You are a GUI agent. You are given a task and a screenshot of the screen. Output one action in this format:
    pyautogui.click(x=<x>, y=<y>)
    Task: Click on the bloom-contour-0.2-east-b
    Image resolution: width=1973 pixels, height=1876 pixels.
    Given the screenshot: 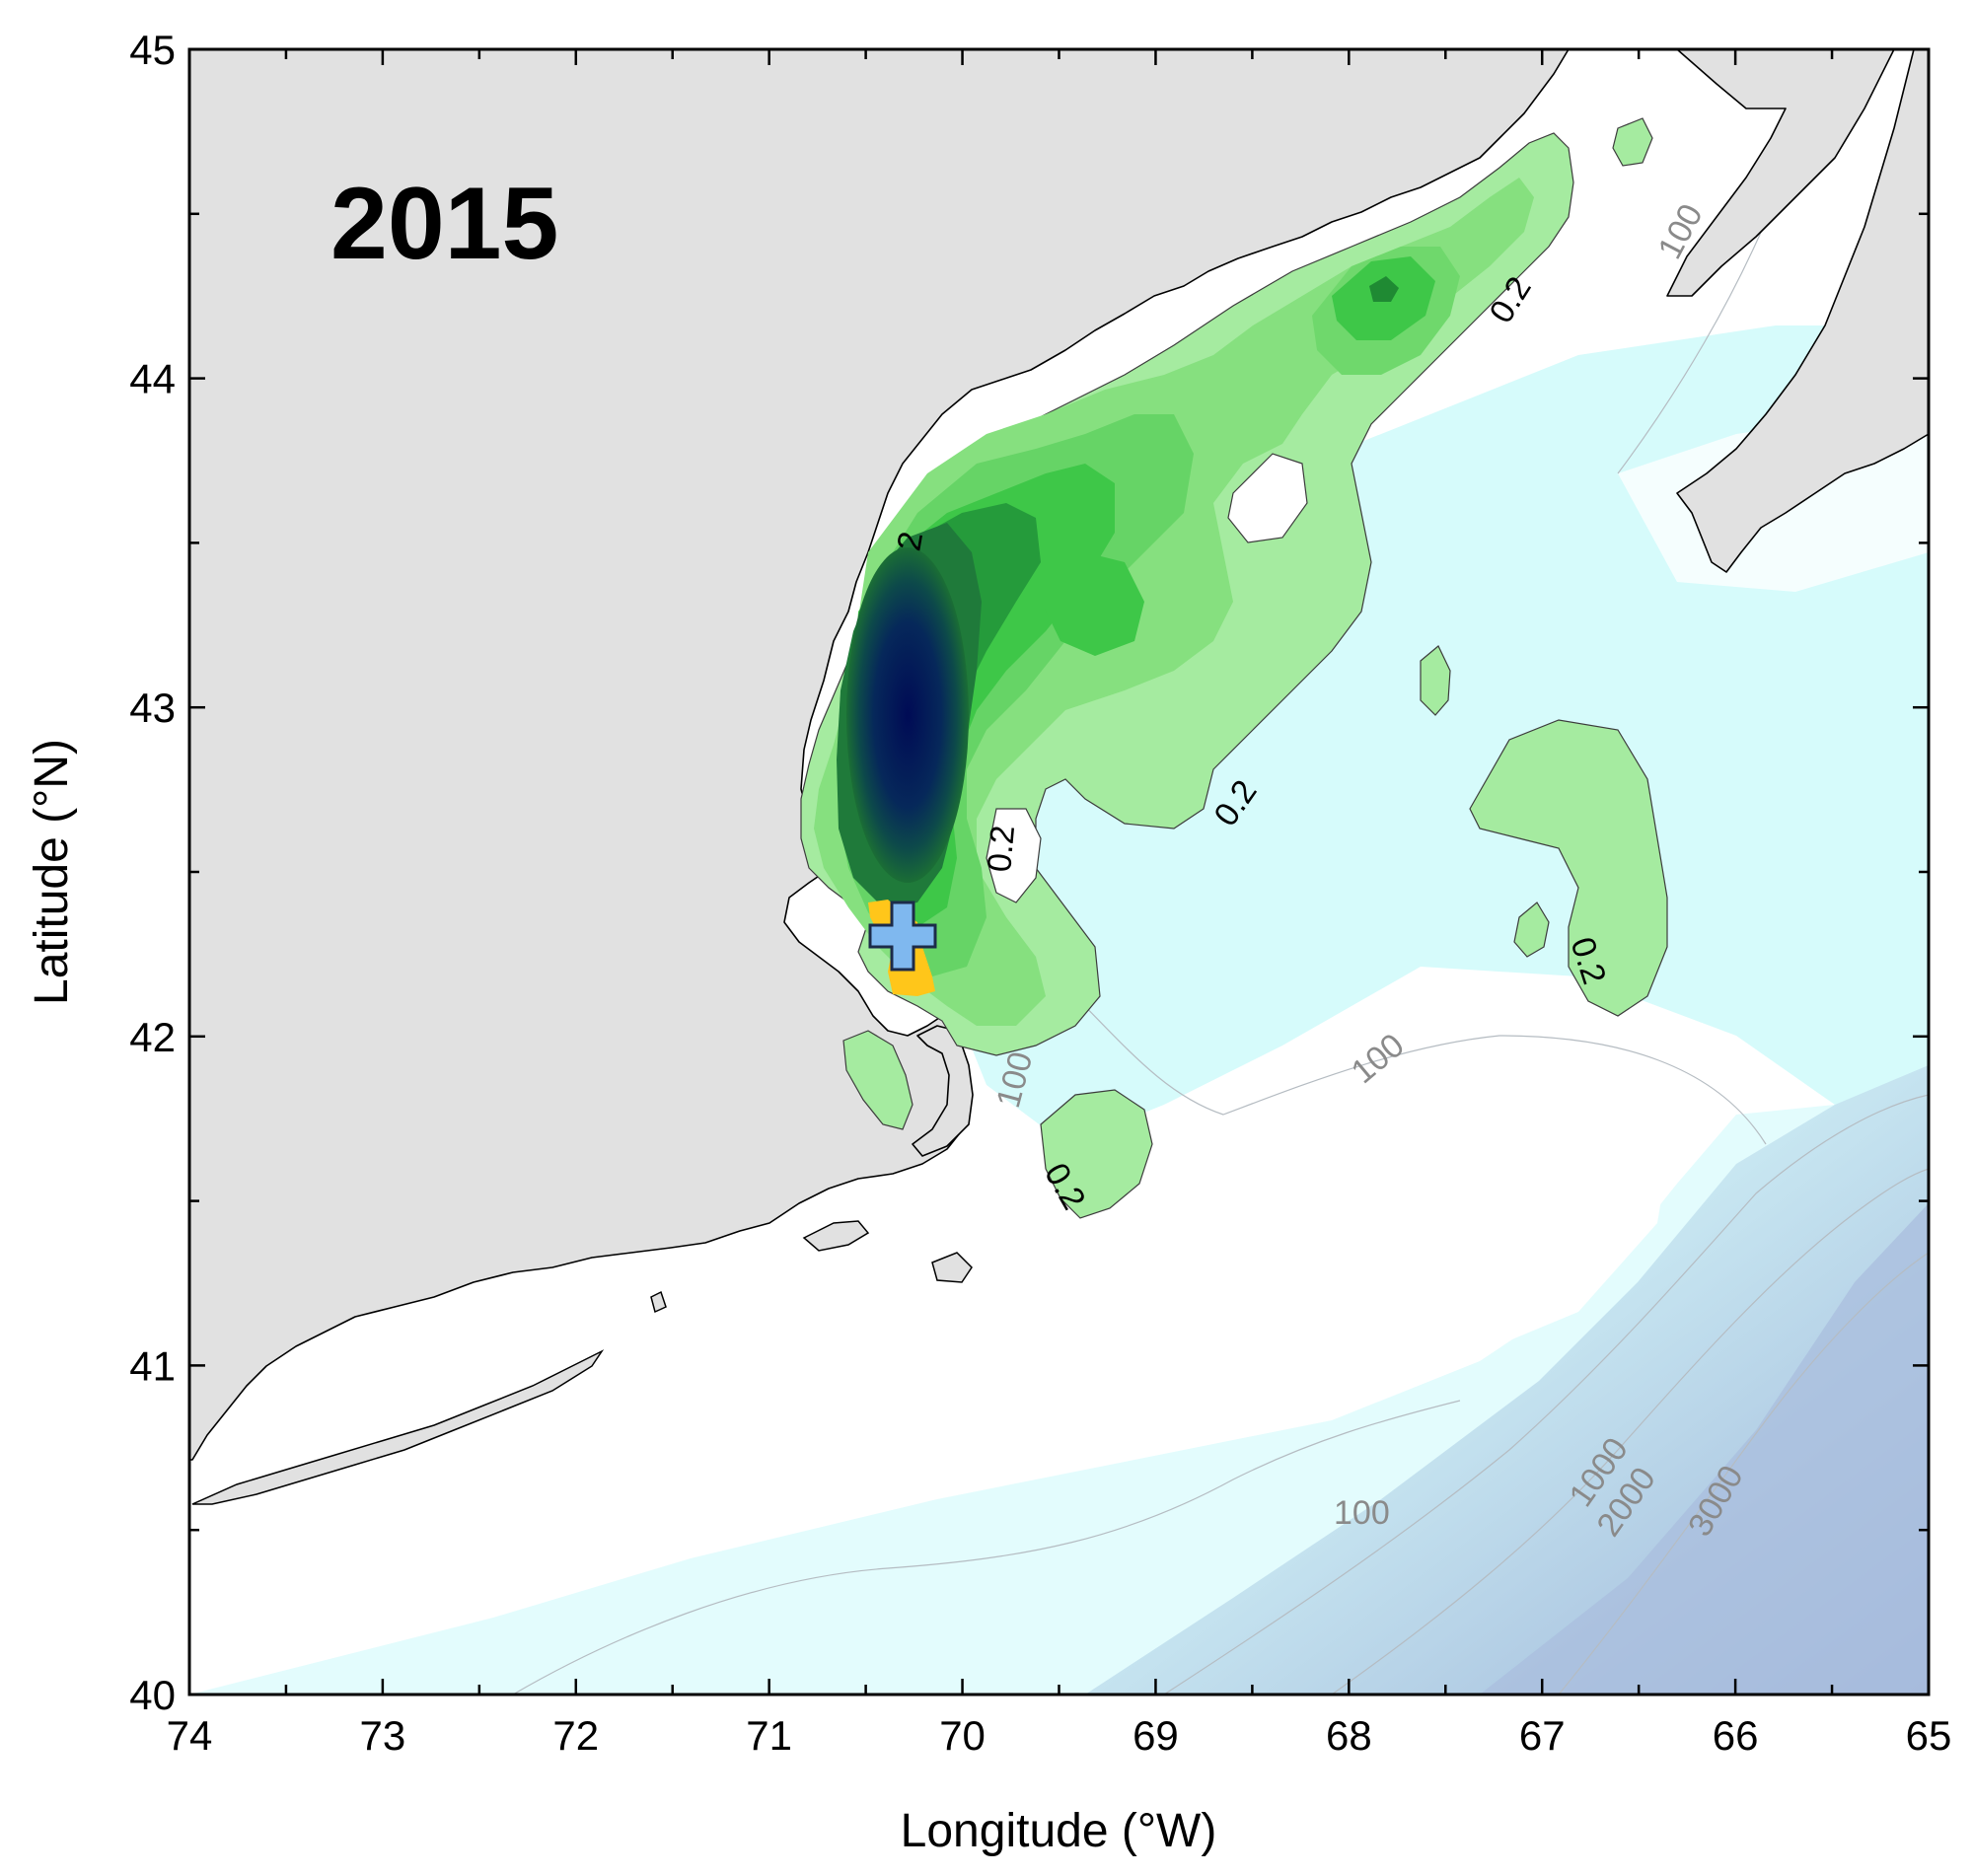 What is the action you would take?
    pyautogui.click(x=1436, y=680)
    